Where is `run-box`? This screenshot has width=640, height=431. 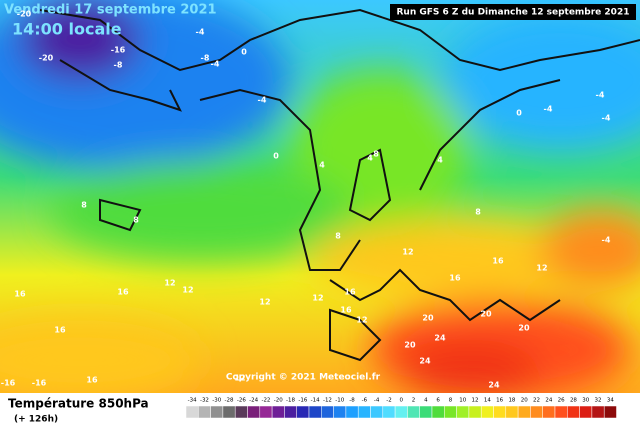 run-box is located at coordinates (513, 12).